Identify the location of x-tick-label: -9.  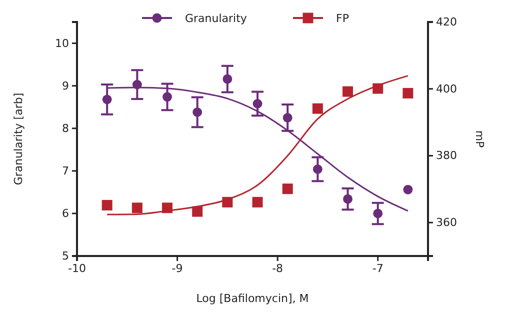
(177, 268).